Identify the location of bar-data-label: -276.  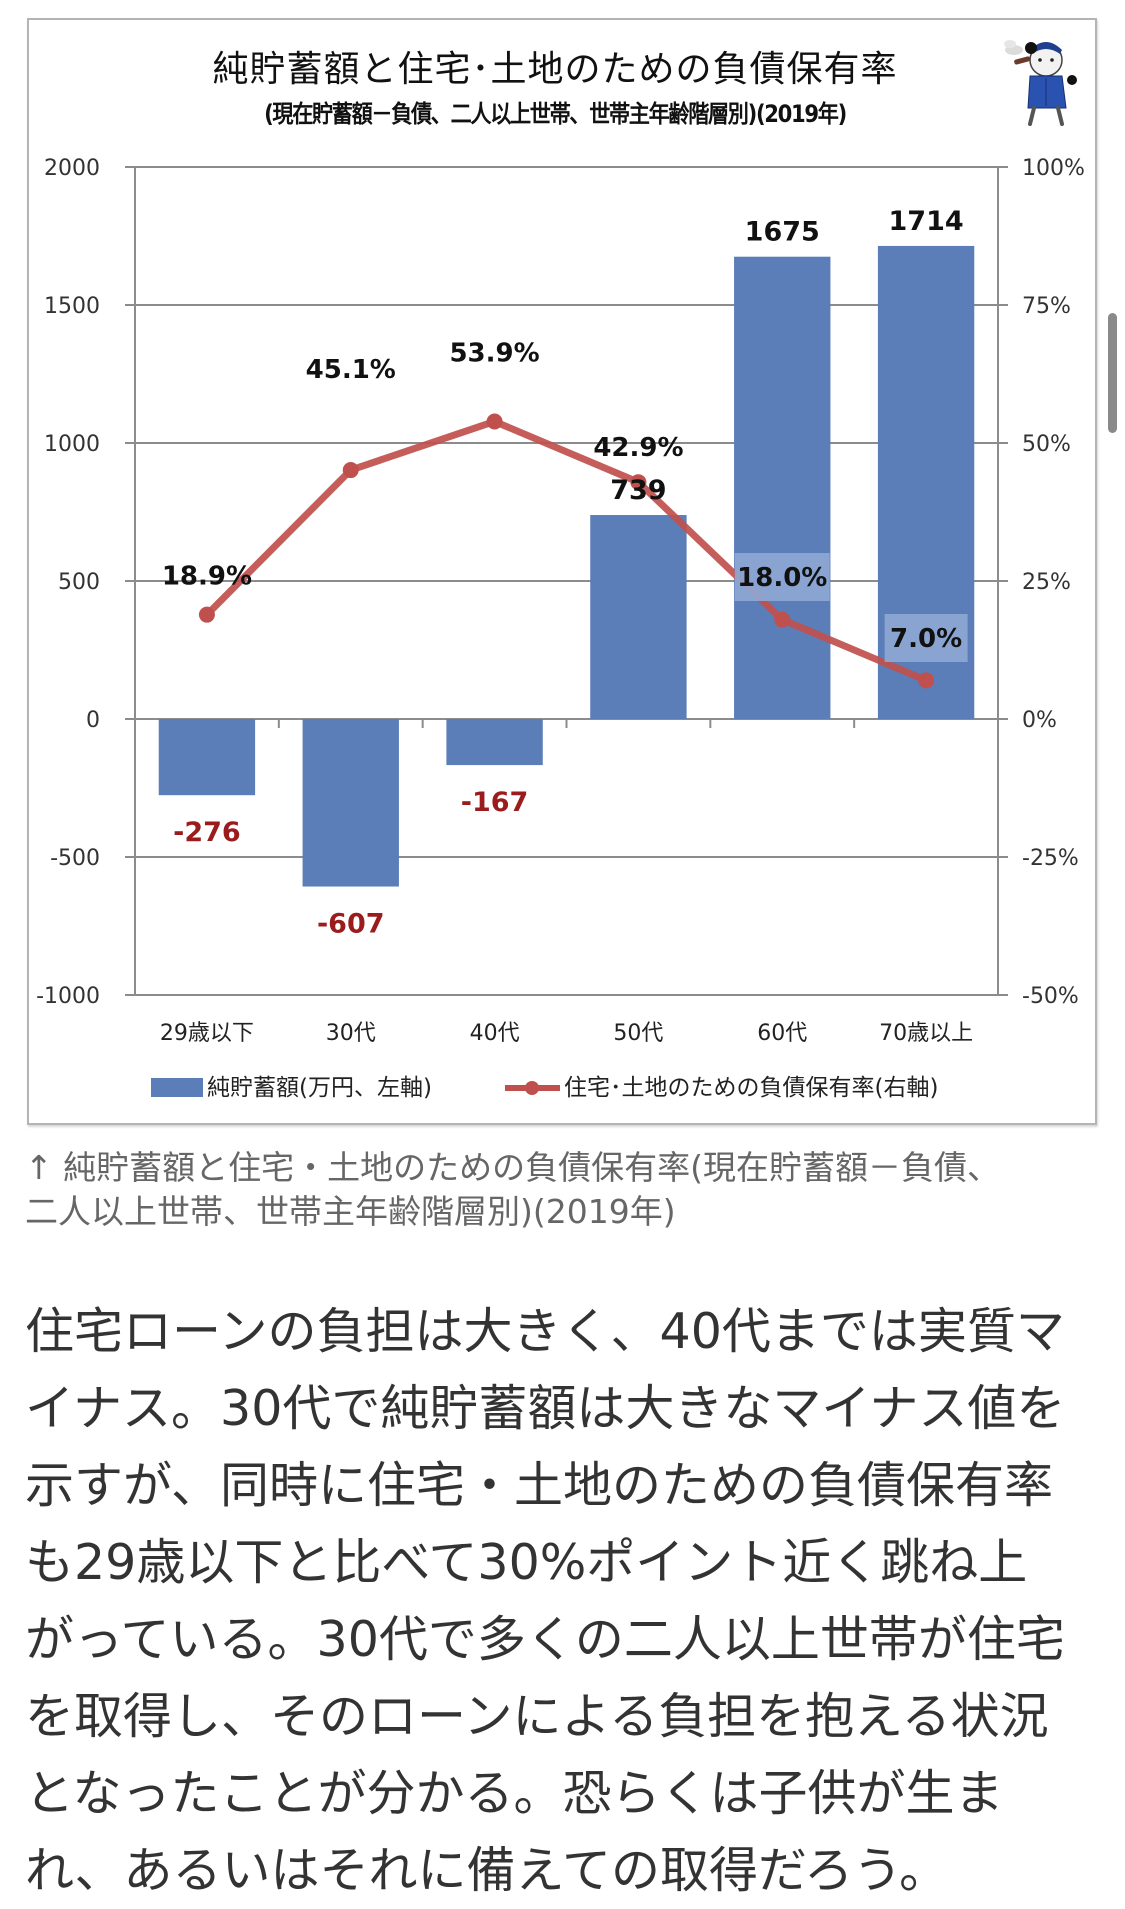
(207, 832).